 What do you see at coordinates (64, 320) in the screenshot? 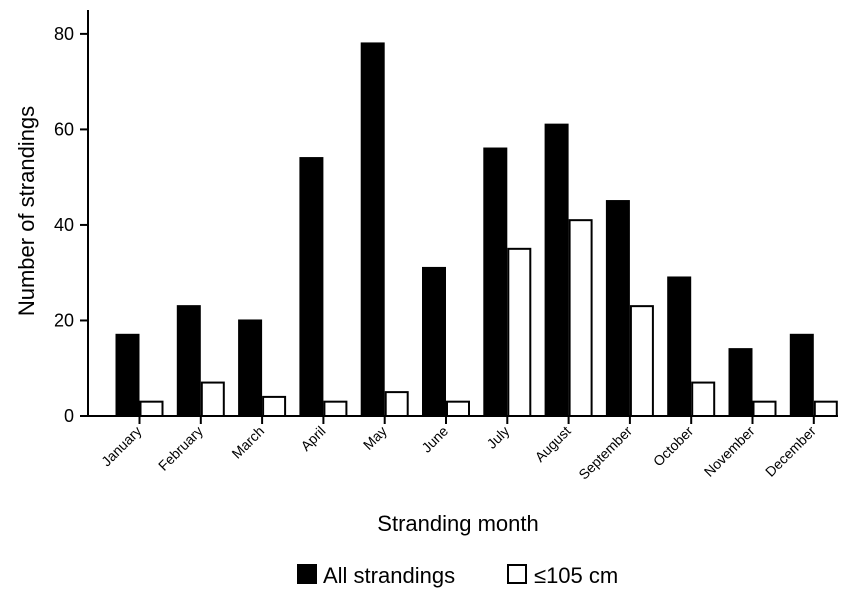
I see `y-tick-label: 20` at bounding box center [64, 320].